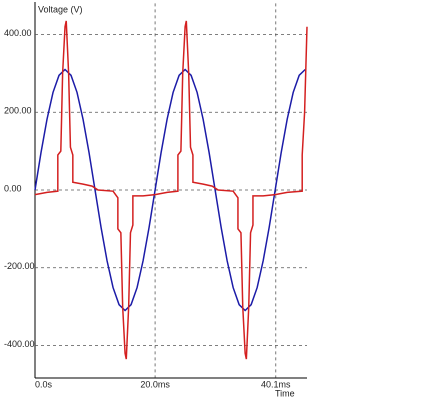  I want to click on y-tick-label: -200.00, so click(19, 266).